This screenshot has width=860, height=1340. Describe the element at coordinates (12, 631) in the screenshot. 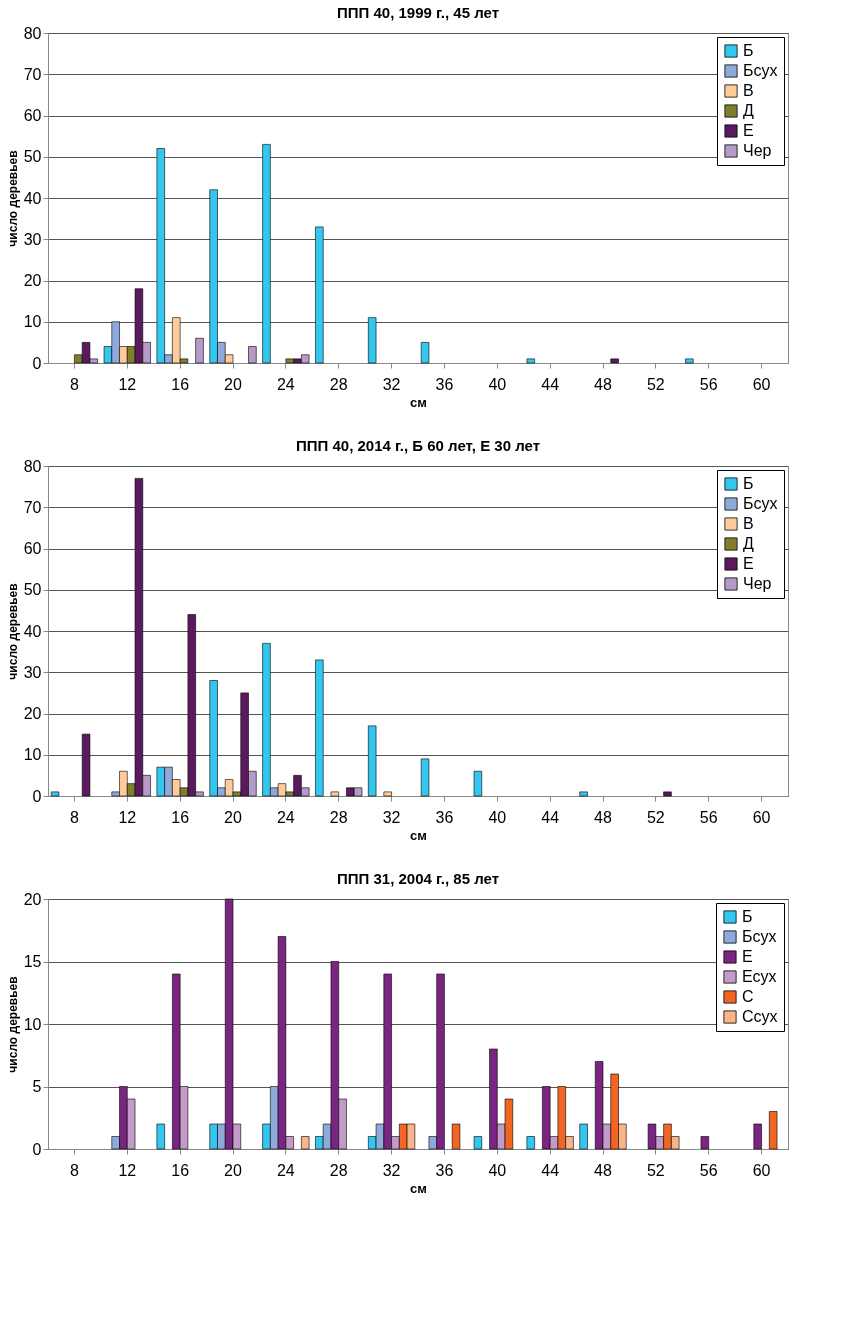

I see `y-axis-title: число деревьев` at that location.